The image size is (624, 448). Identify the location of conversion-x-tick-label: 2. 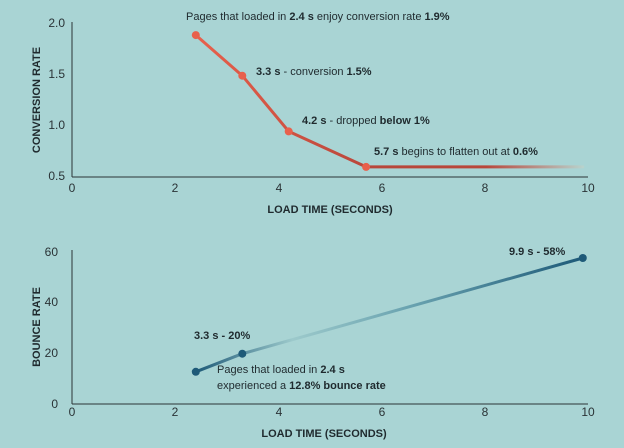
(175, 188).